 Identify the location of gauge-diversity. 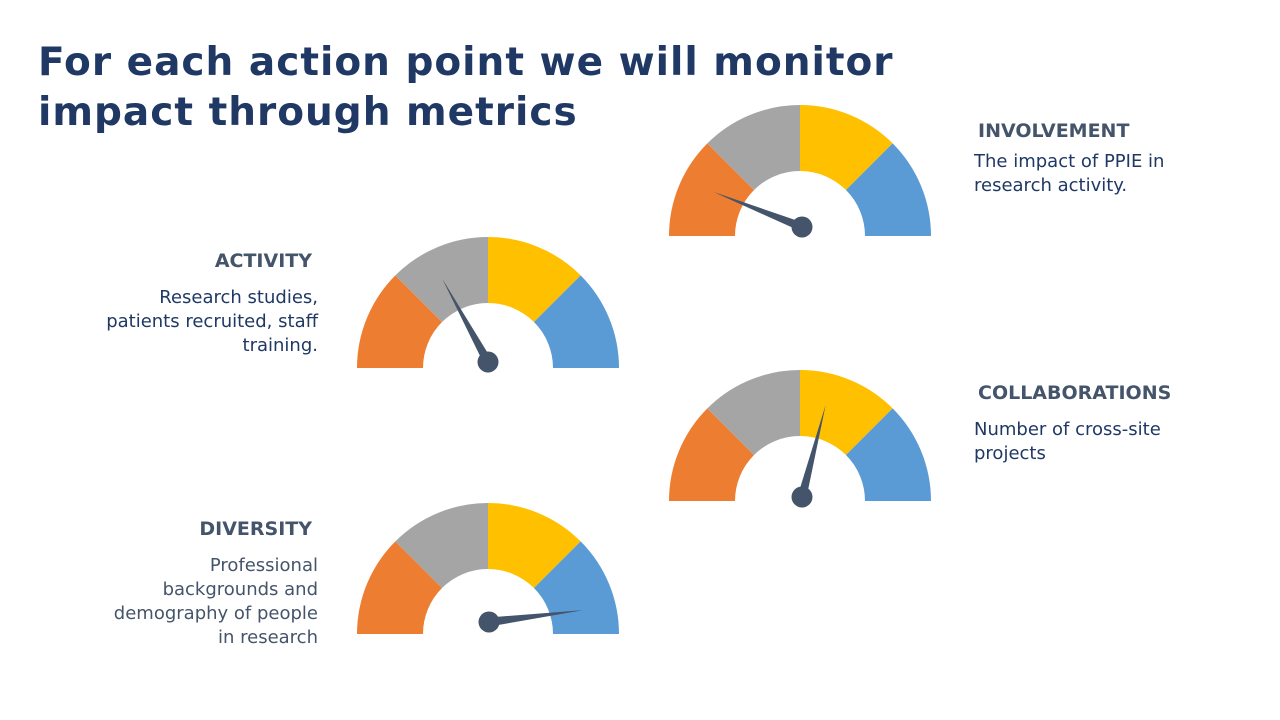
(488, 568).